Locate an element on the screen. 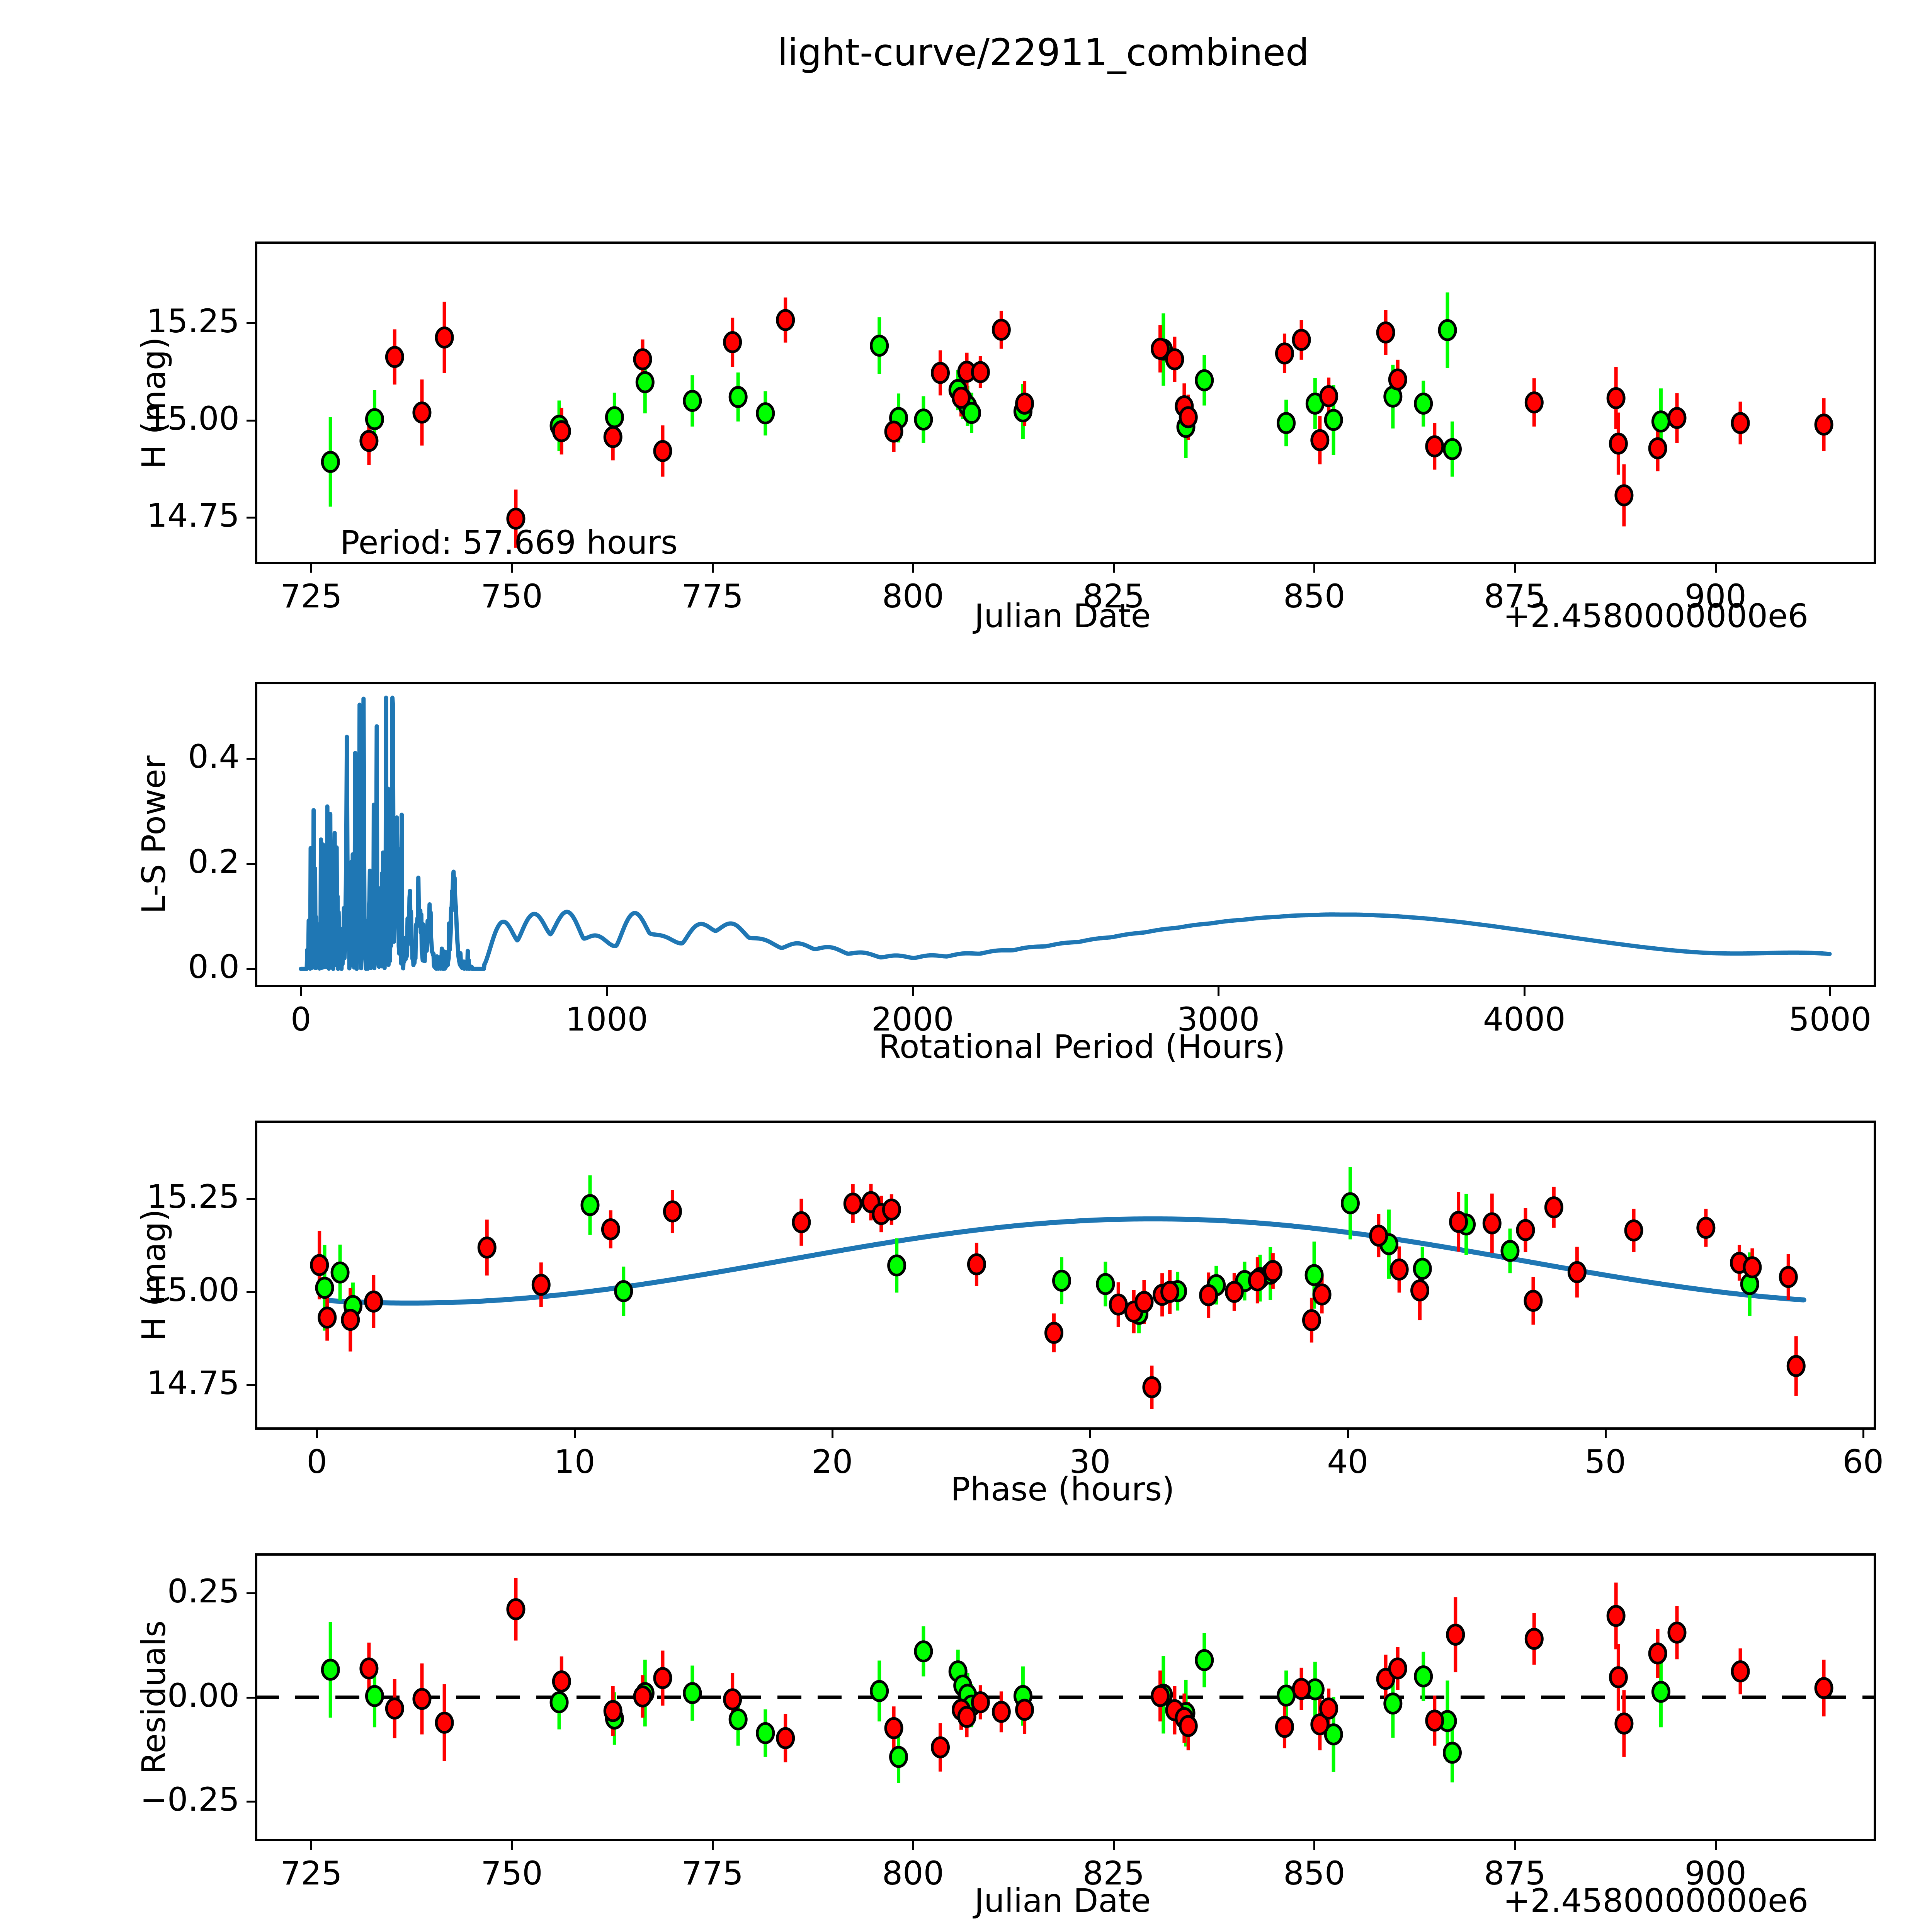 The image size is (1932, 1932). y-tick-label: 15.25 is located at coordinates (193, 321).